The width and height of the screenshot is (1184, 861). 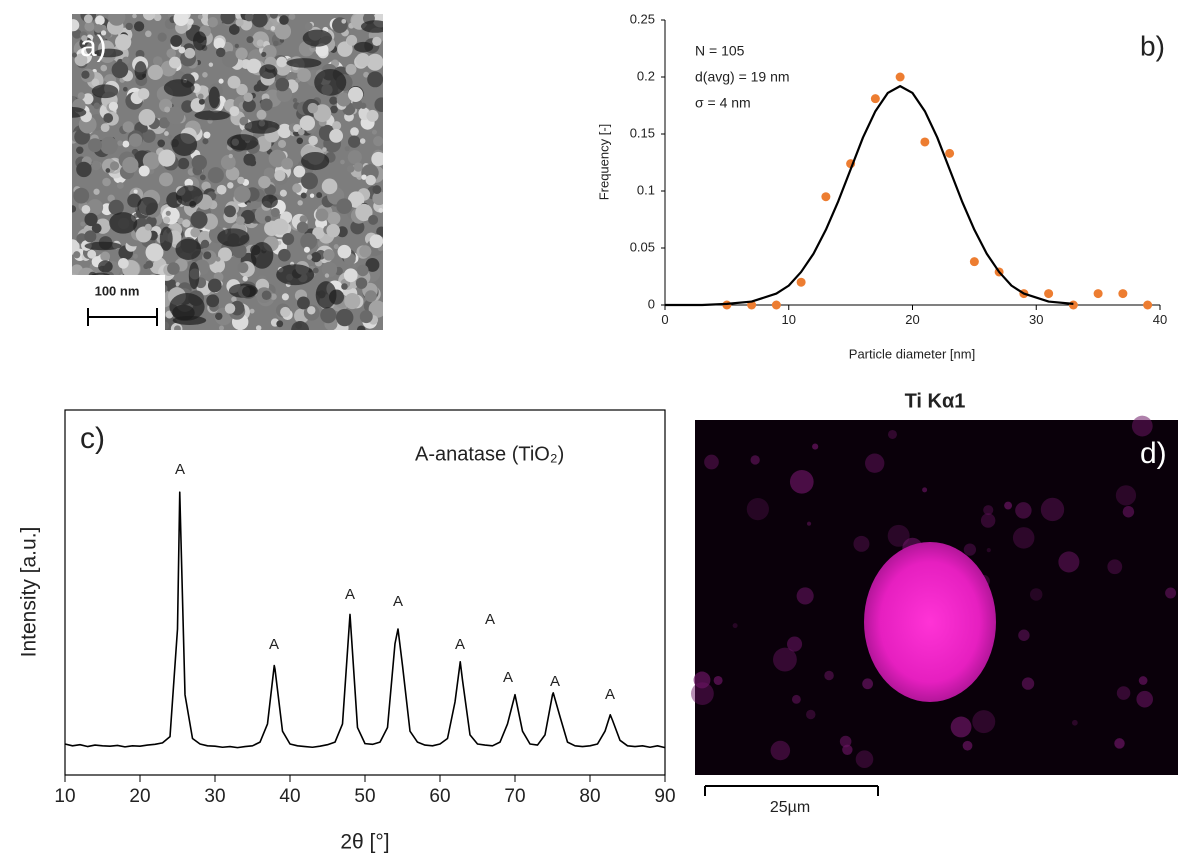 What do you see at coordinates (289, 796) in the screenshot?
I see `x-tick-label: 40` at bounding box center [289, 796].